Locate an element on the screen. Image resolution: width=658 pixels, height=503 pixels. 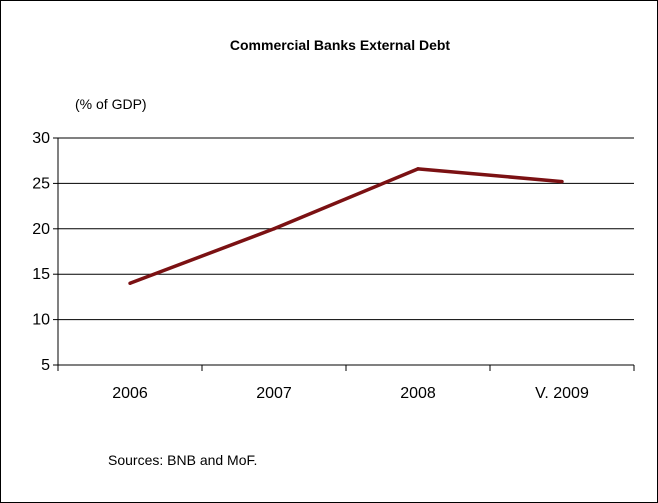
y-tick-label-30: 30 is located at coordinates (41, 138).